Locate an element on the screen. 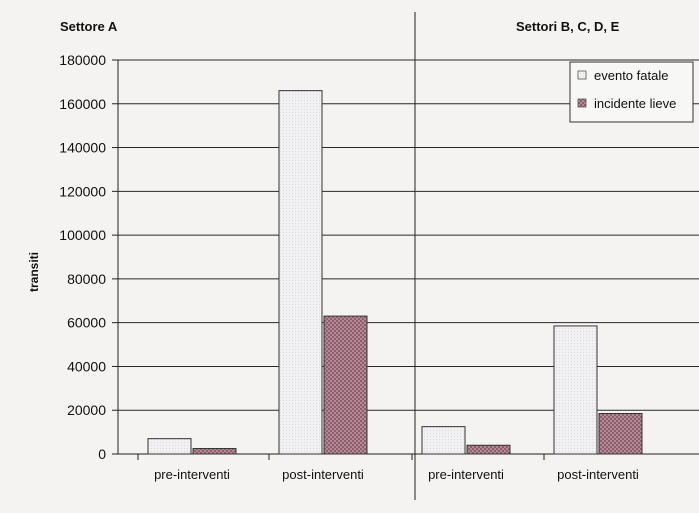 This screenshot has width=699, height=513. y-tick-label: 180000 is located at coordinates (82, 60).